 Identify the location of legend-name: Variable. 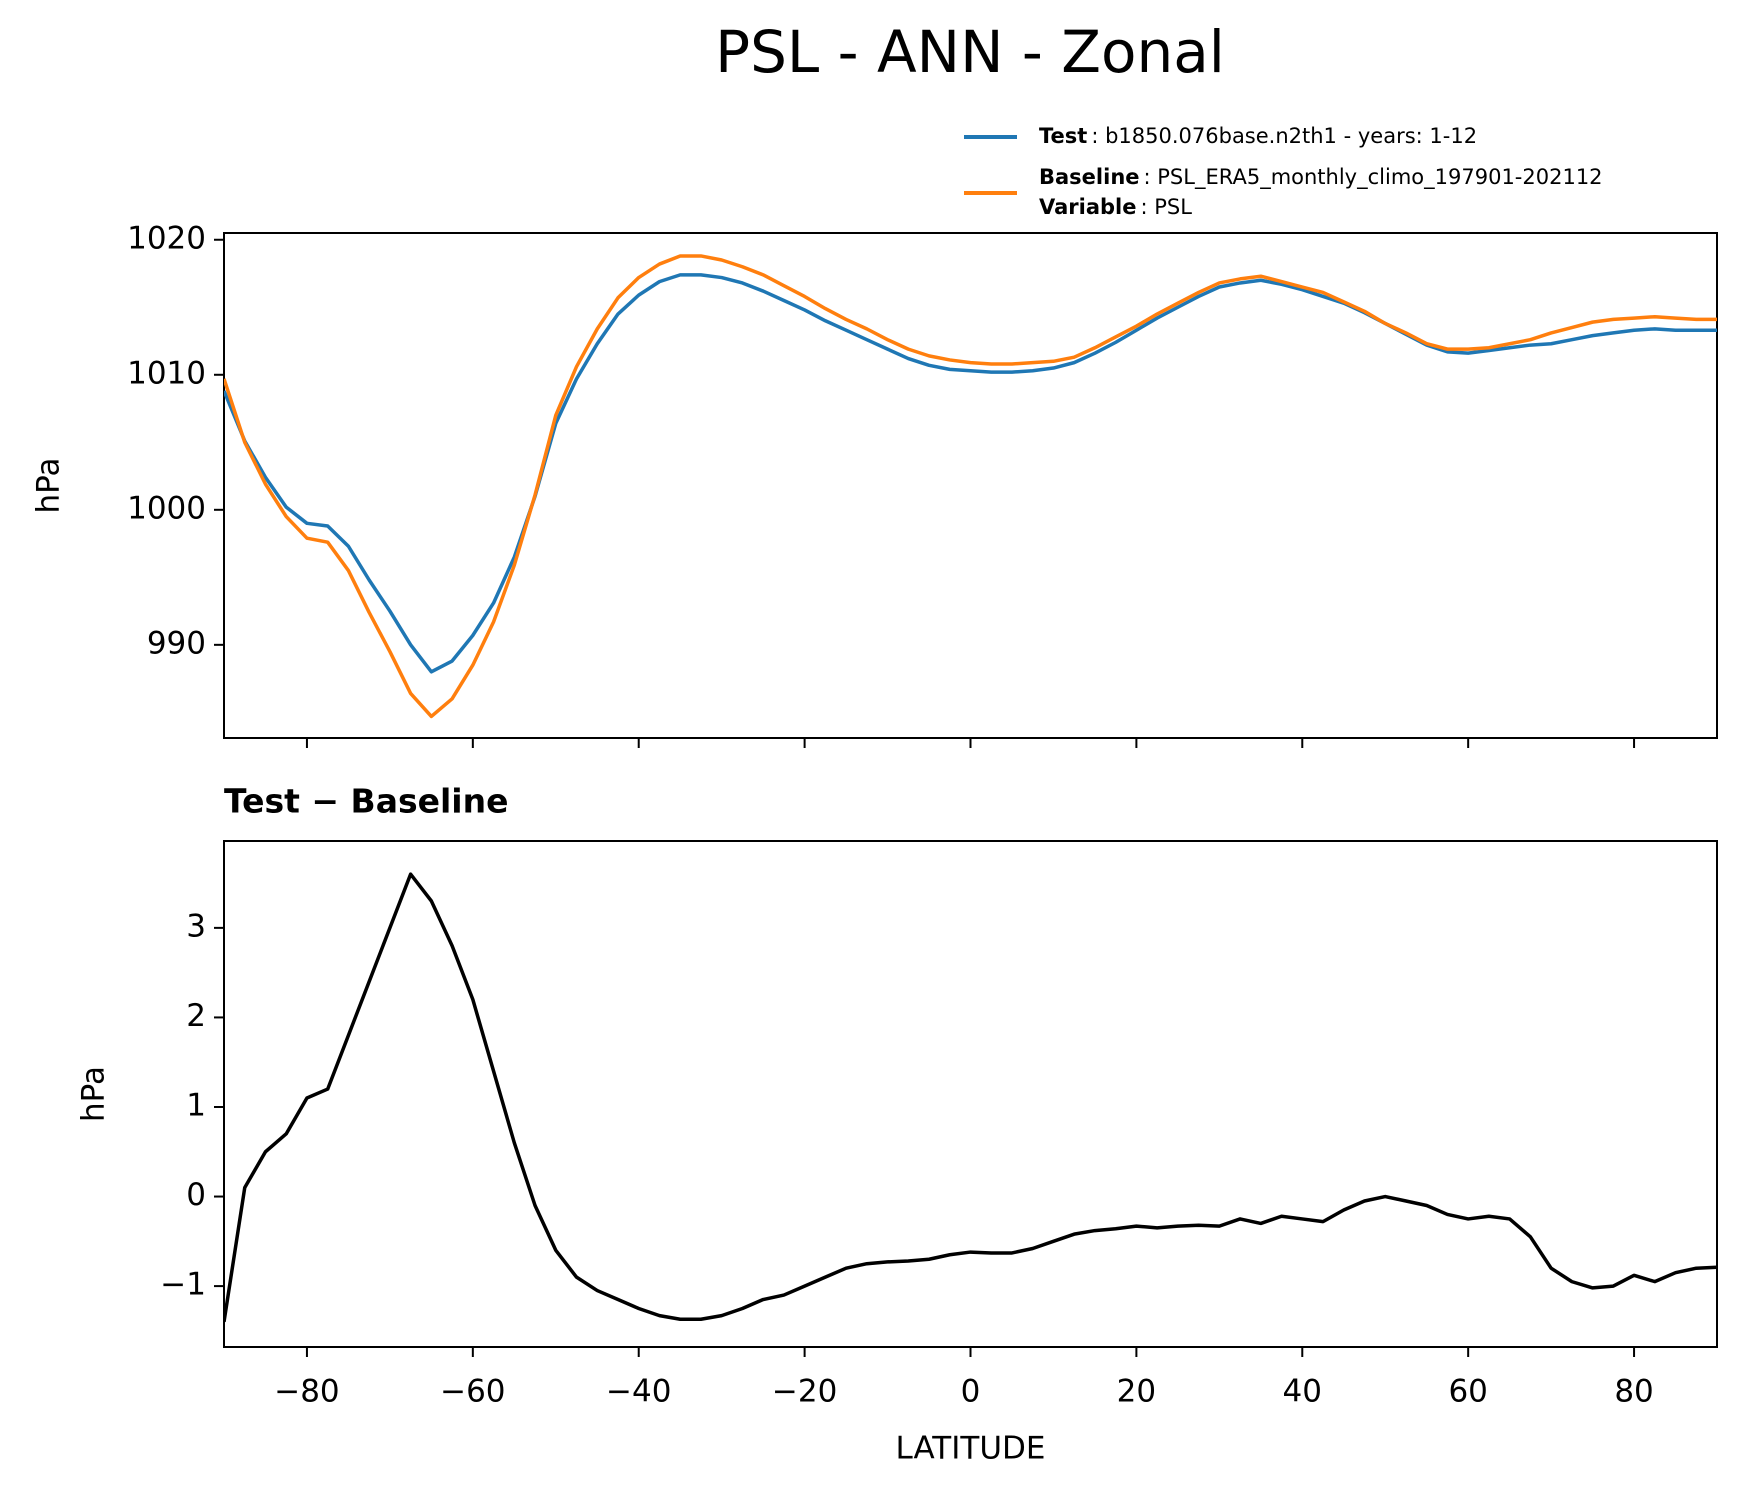
(1087, 207).